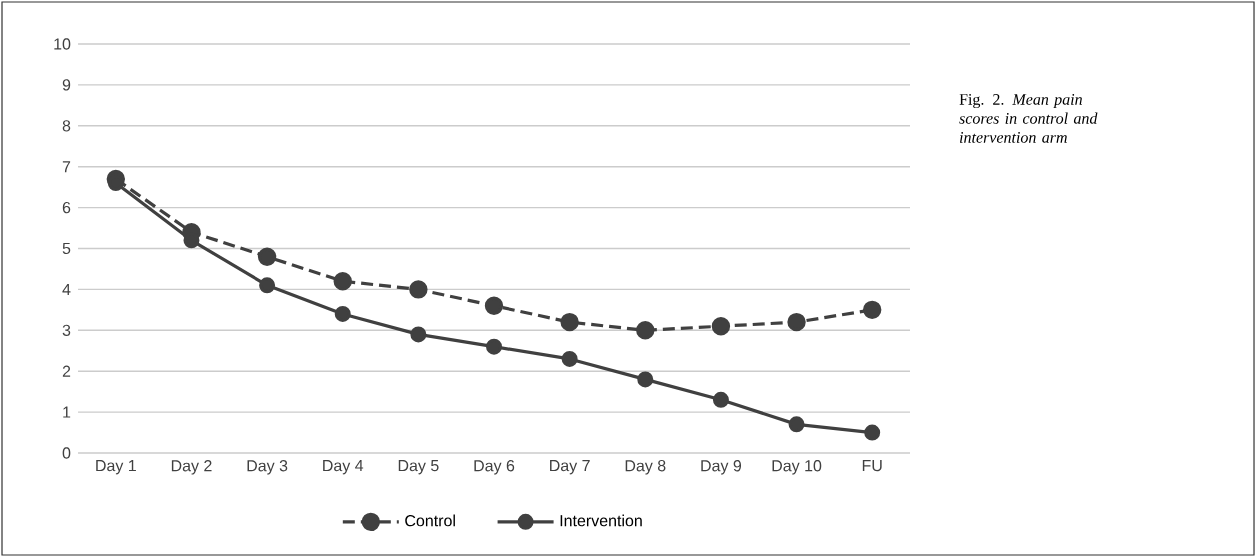 The width and height of the screenshot is (1256, 557). What do you see at coordinates (797, 467) in the screenshot?
I see `x-tick-label: Day 10` at bounding box center [797, 467].